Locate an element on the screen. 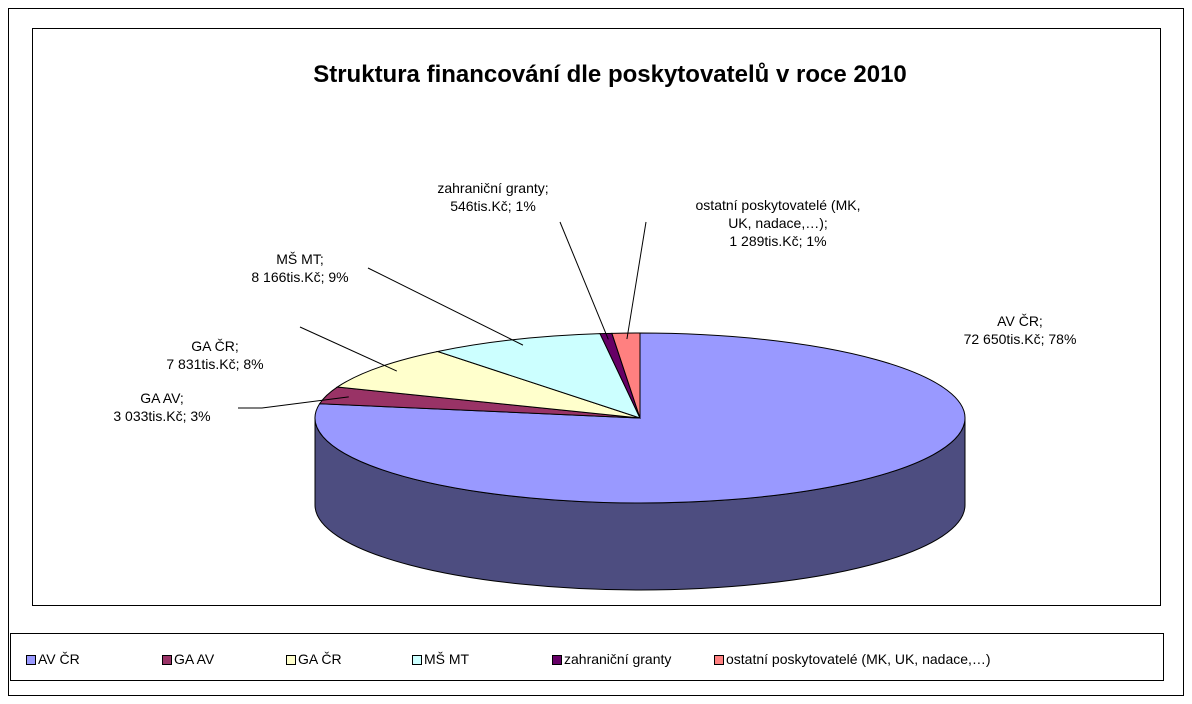 The height and width of the screenshot is (704, 1192). legend-frame is located at coordinates (587, 657).